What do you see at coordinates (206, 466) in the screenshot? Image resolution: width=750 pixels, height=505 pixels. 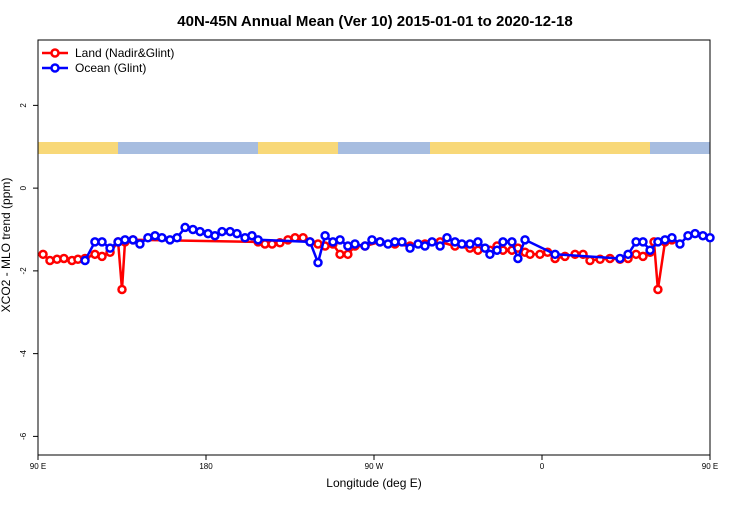 I see `x-tick-label: 180` at bounding box center [206, 466].